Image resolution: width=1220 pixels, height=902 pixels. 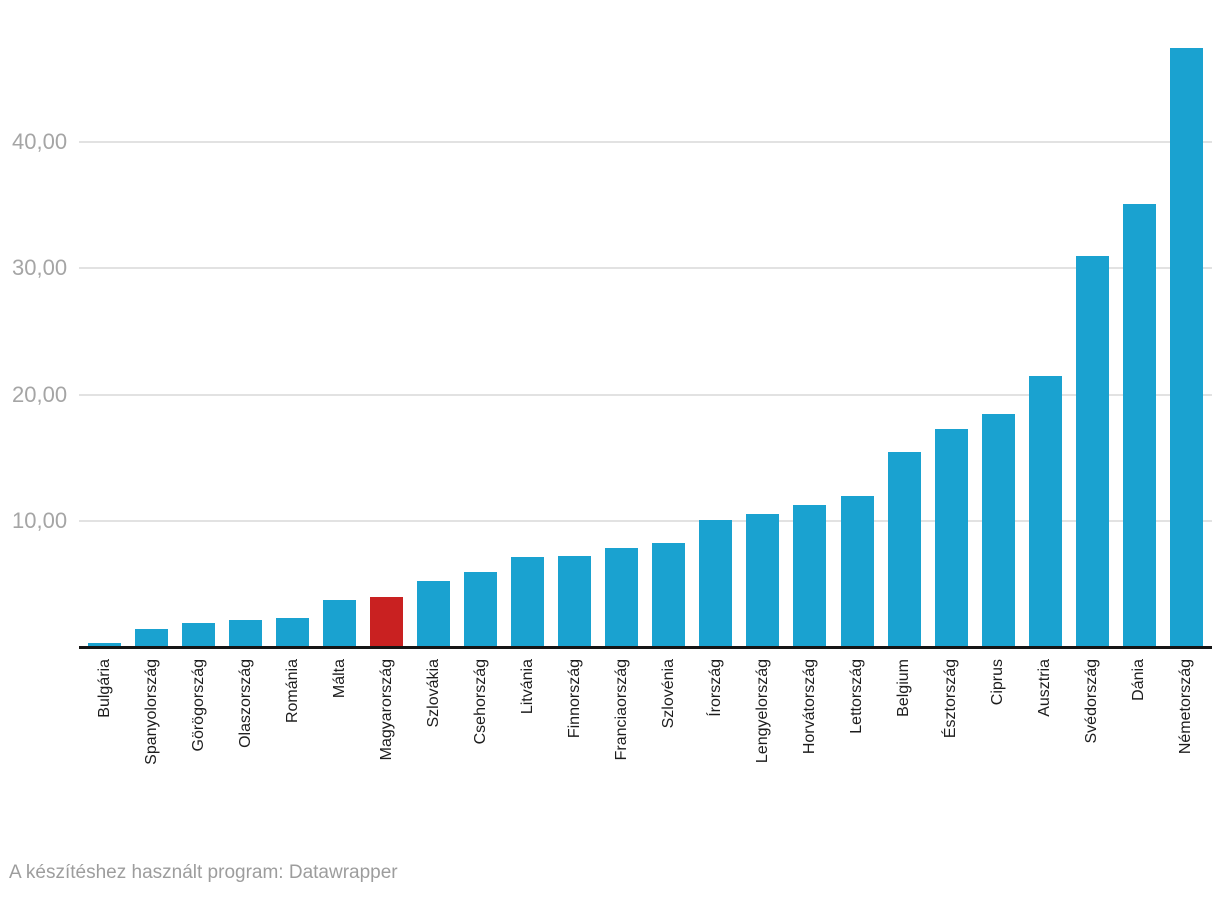 What do you see at coordinates (1186, 348) in the screenshot?
I see `bar-németország` at bounding box center [1186, 348].